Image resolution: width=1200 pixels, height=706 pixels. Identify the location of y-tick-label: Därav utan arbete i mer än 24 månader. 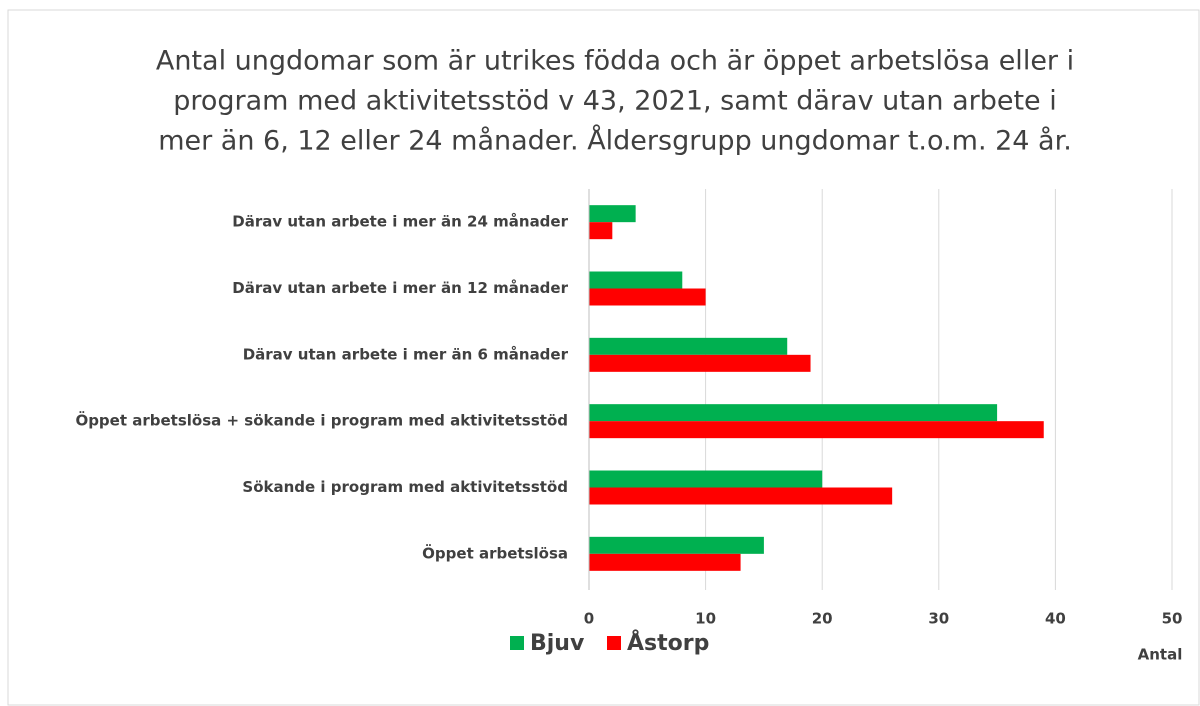
(400, 222).